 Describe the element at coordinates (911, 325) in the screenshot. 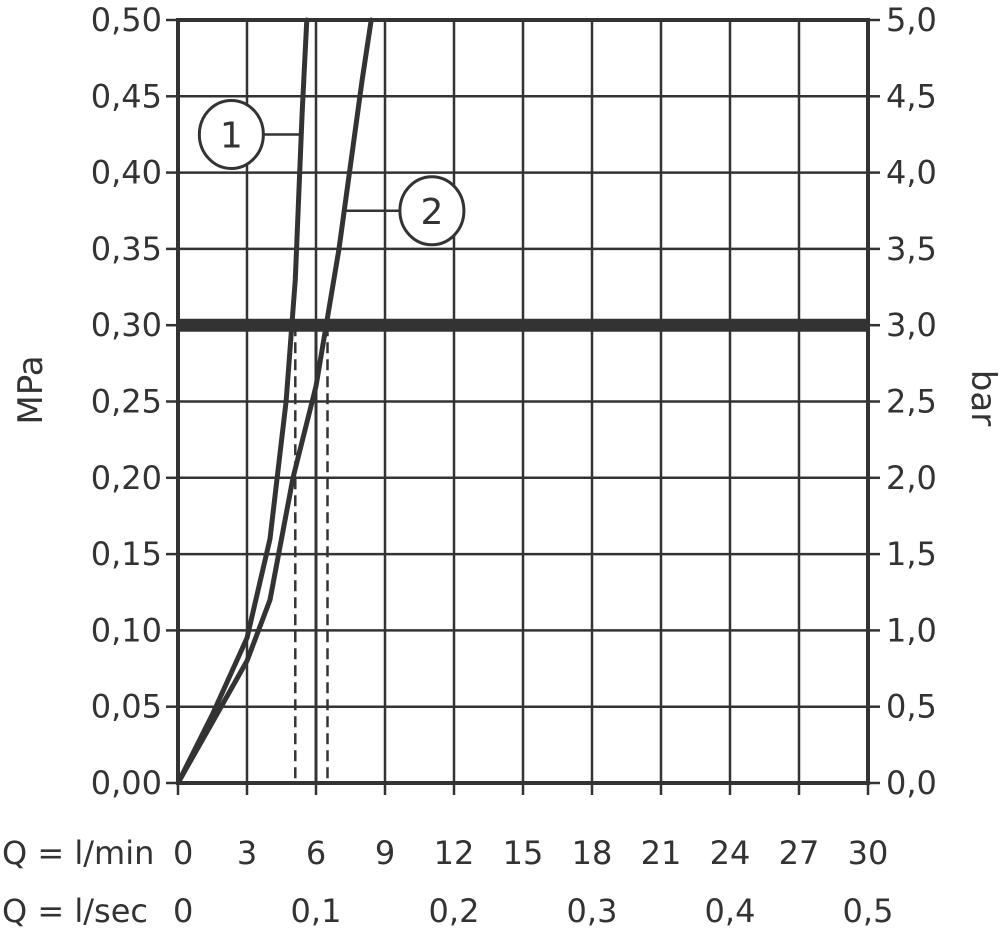

I see `y-tick-label-bar-6: 3,0` at that location.